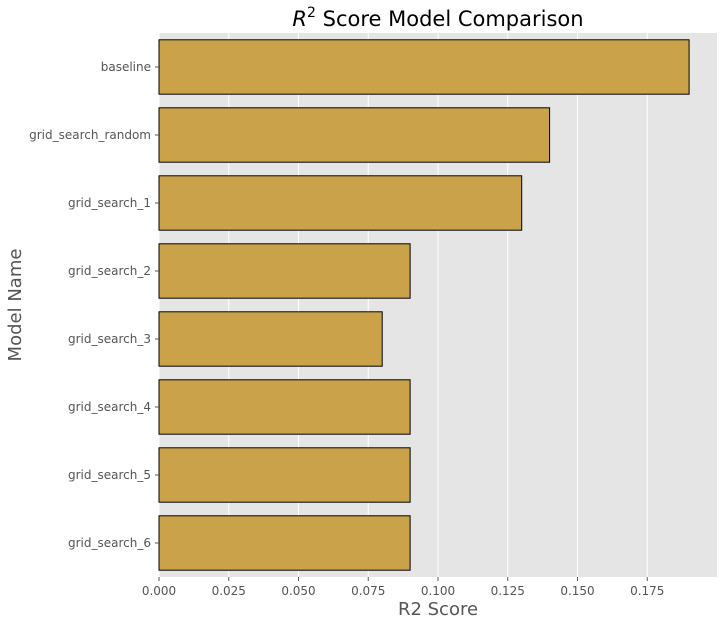  Describe the element at coordinates (508, 591) in the screenshot. I see `x-tick-label: 0.125` at that location.